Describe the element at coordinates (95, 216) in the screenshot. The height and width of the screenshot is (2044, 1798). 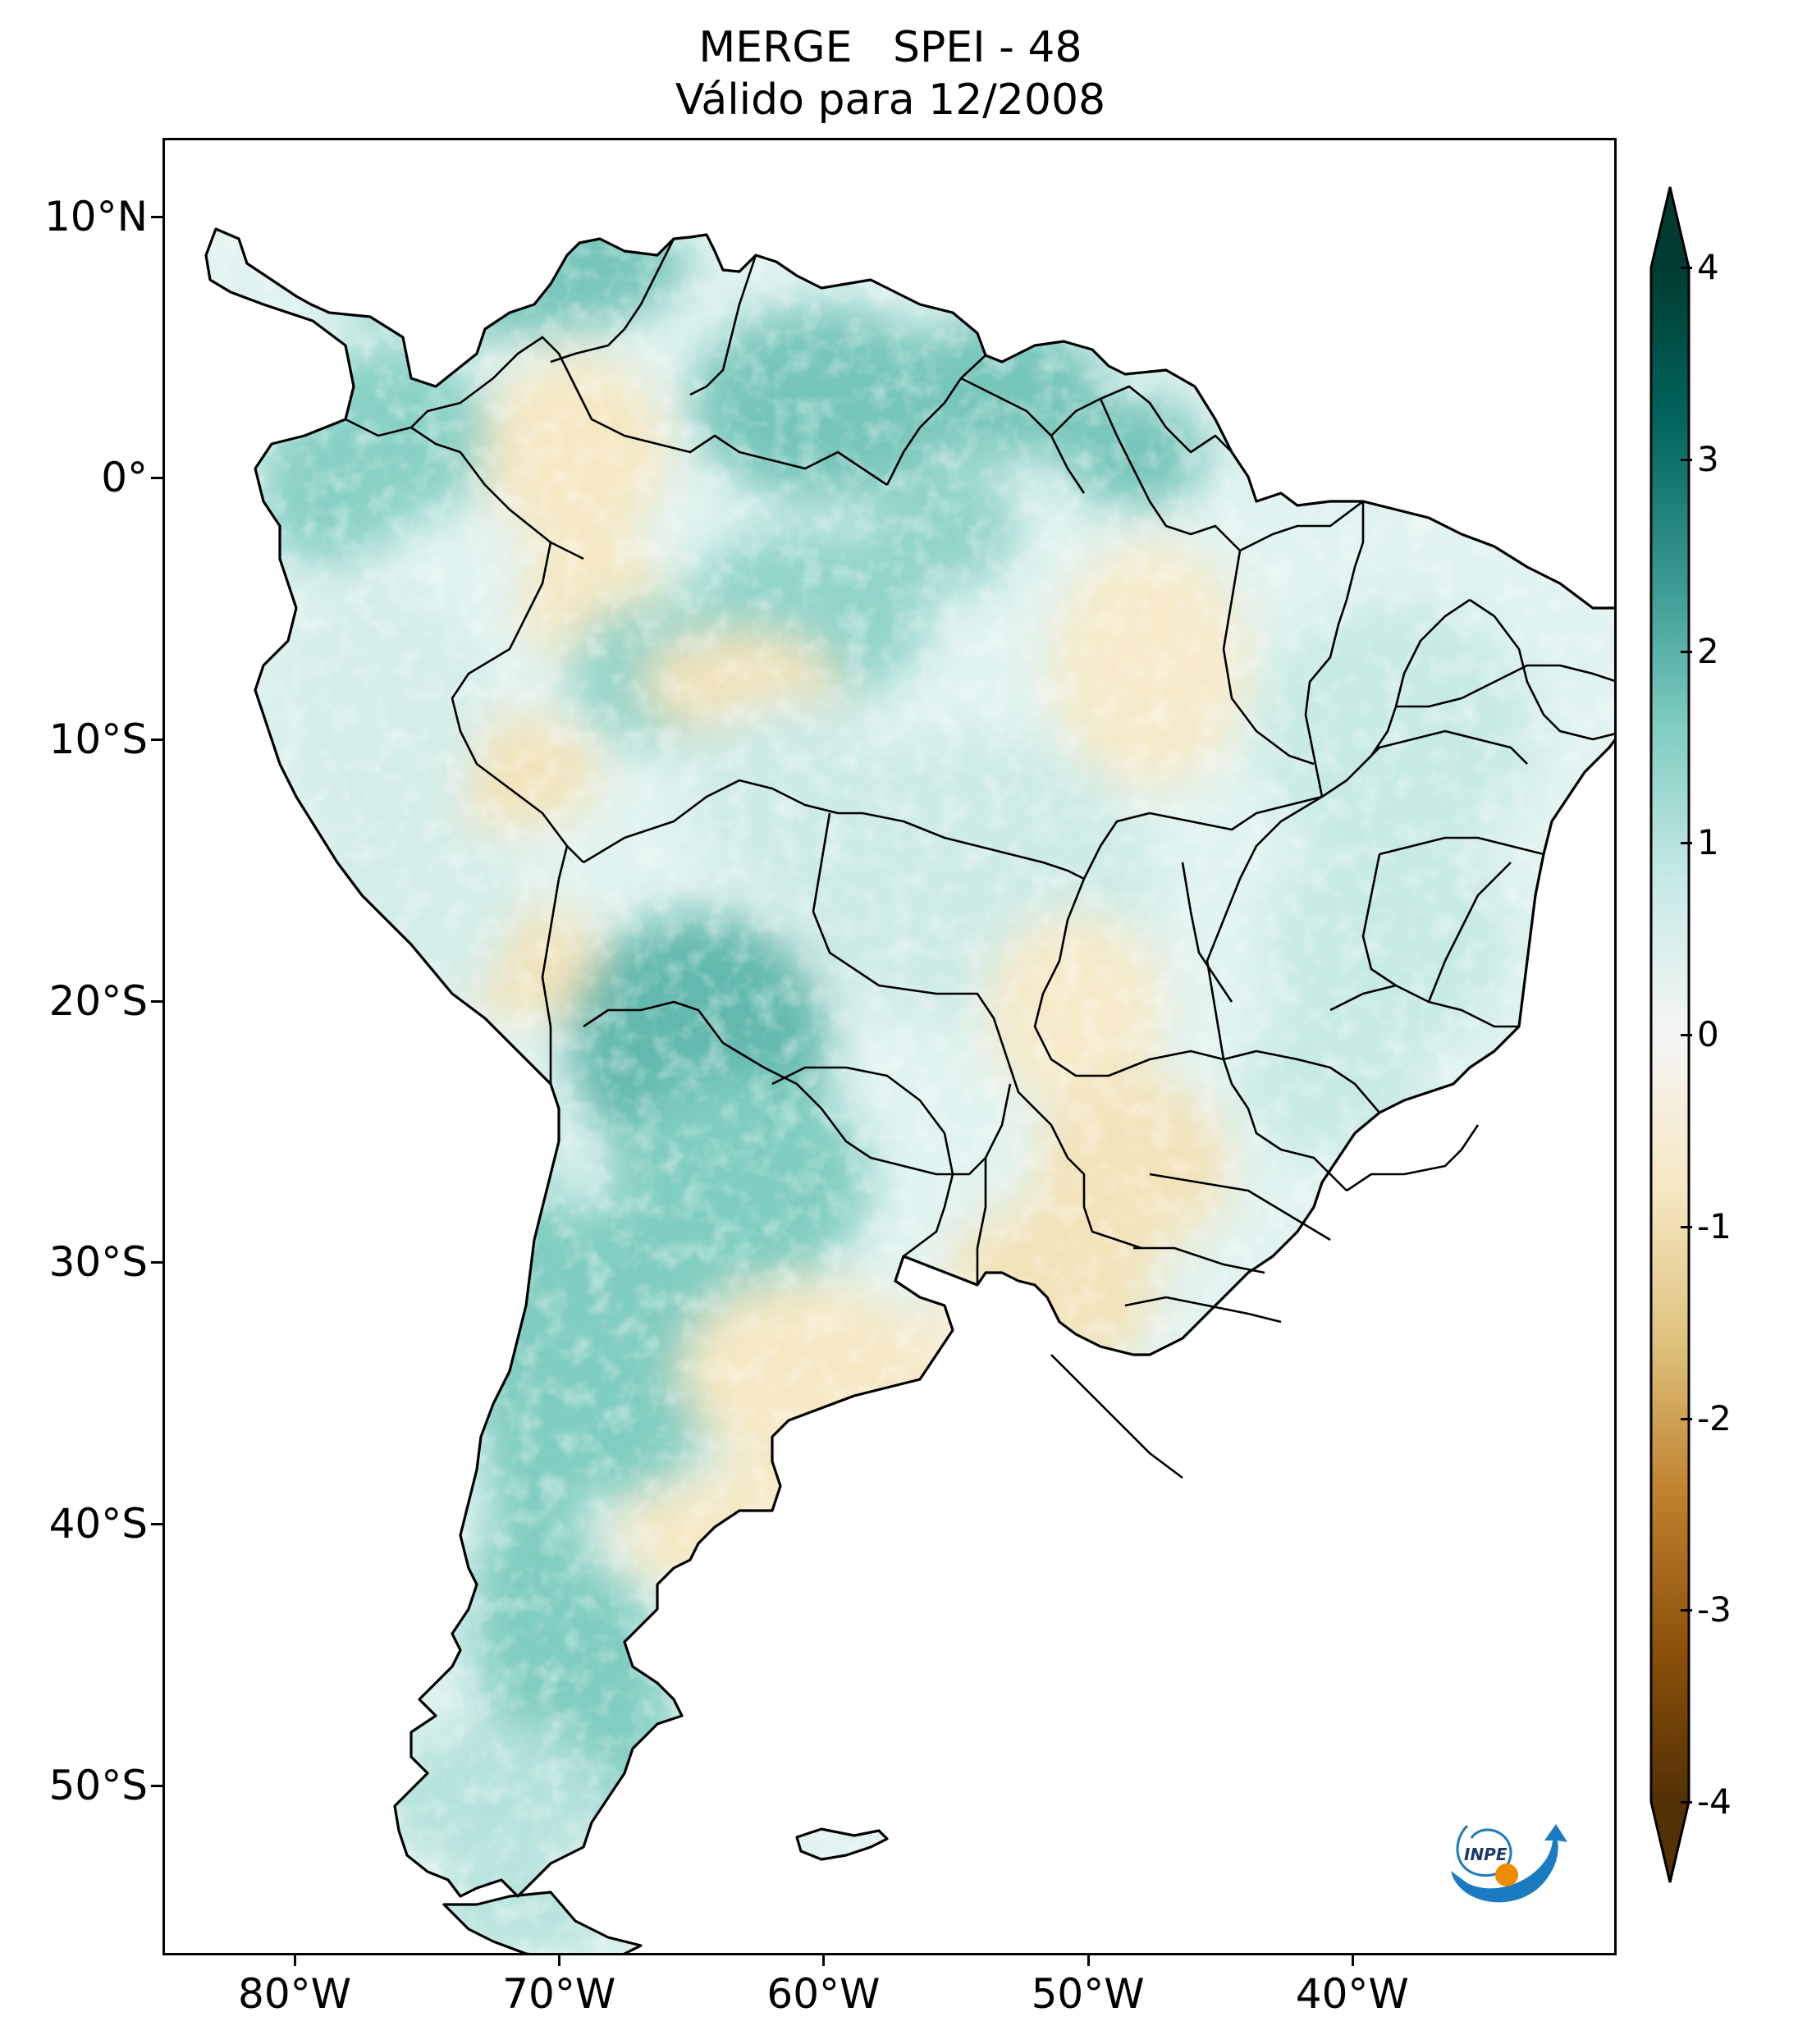
I see `lat-tick-label: 10°N` at that location.